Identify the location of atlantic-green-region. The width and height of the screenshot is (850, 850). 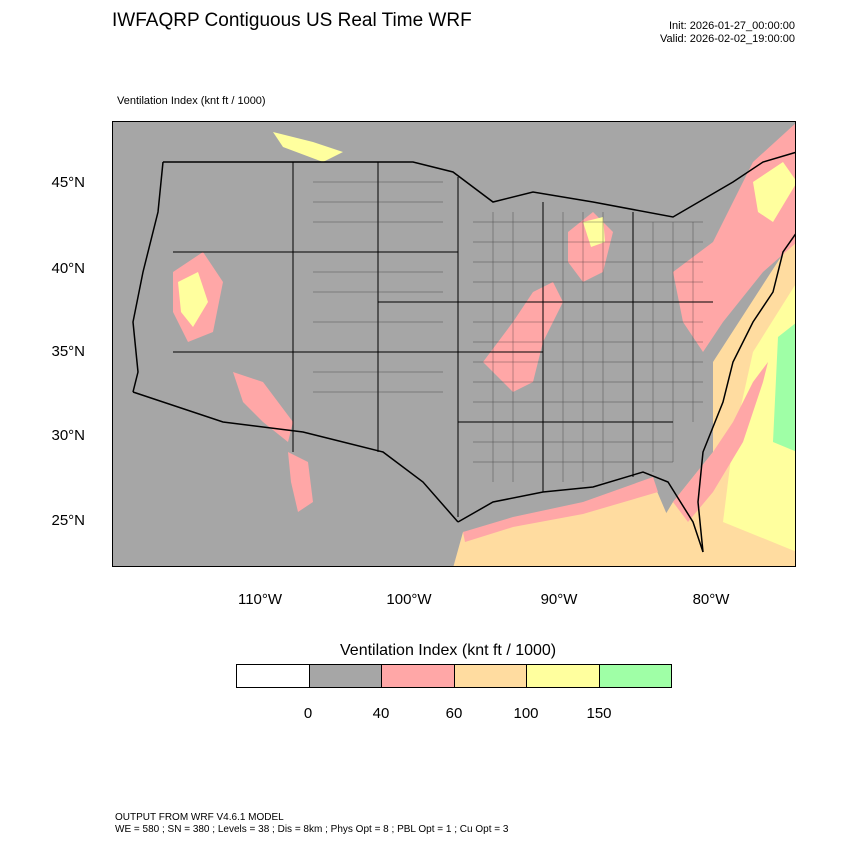
(784, 387).